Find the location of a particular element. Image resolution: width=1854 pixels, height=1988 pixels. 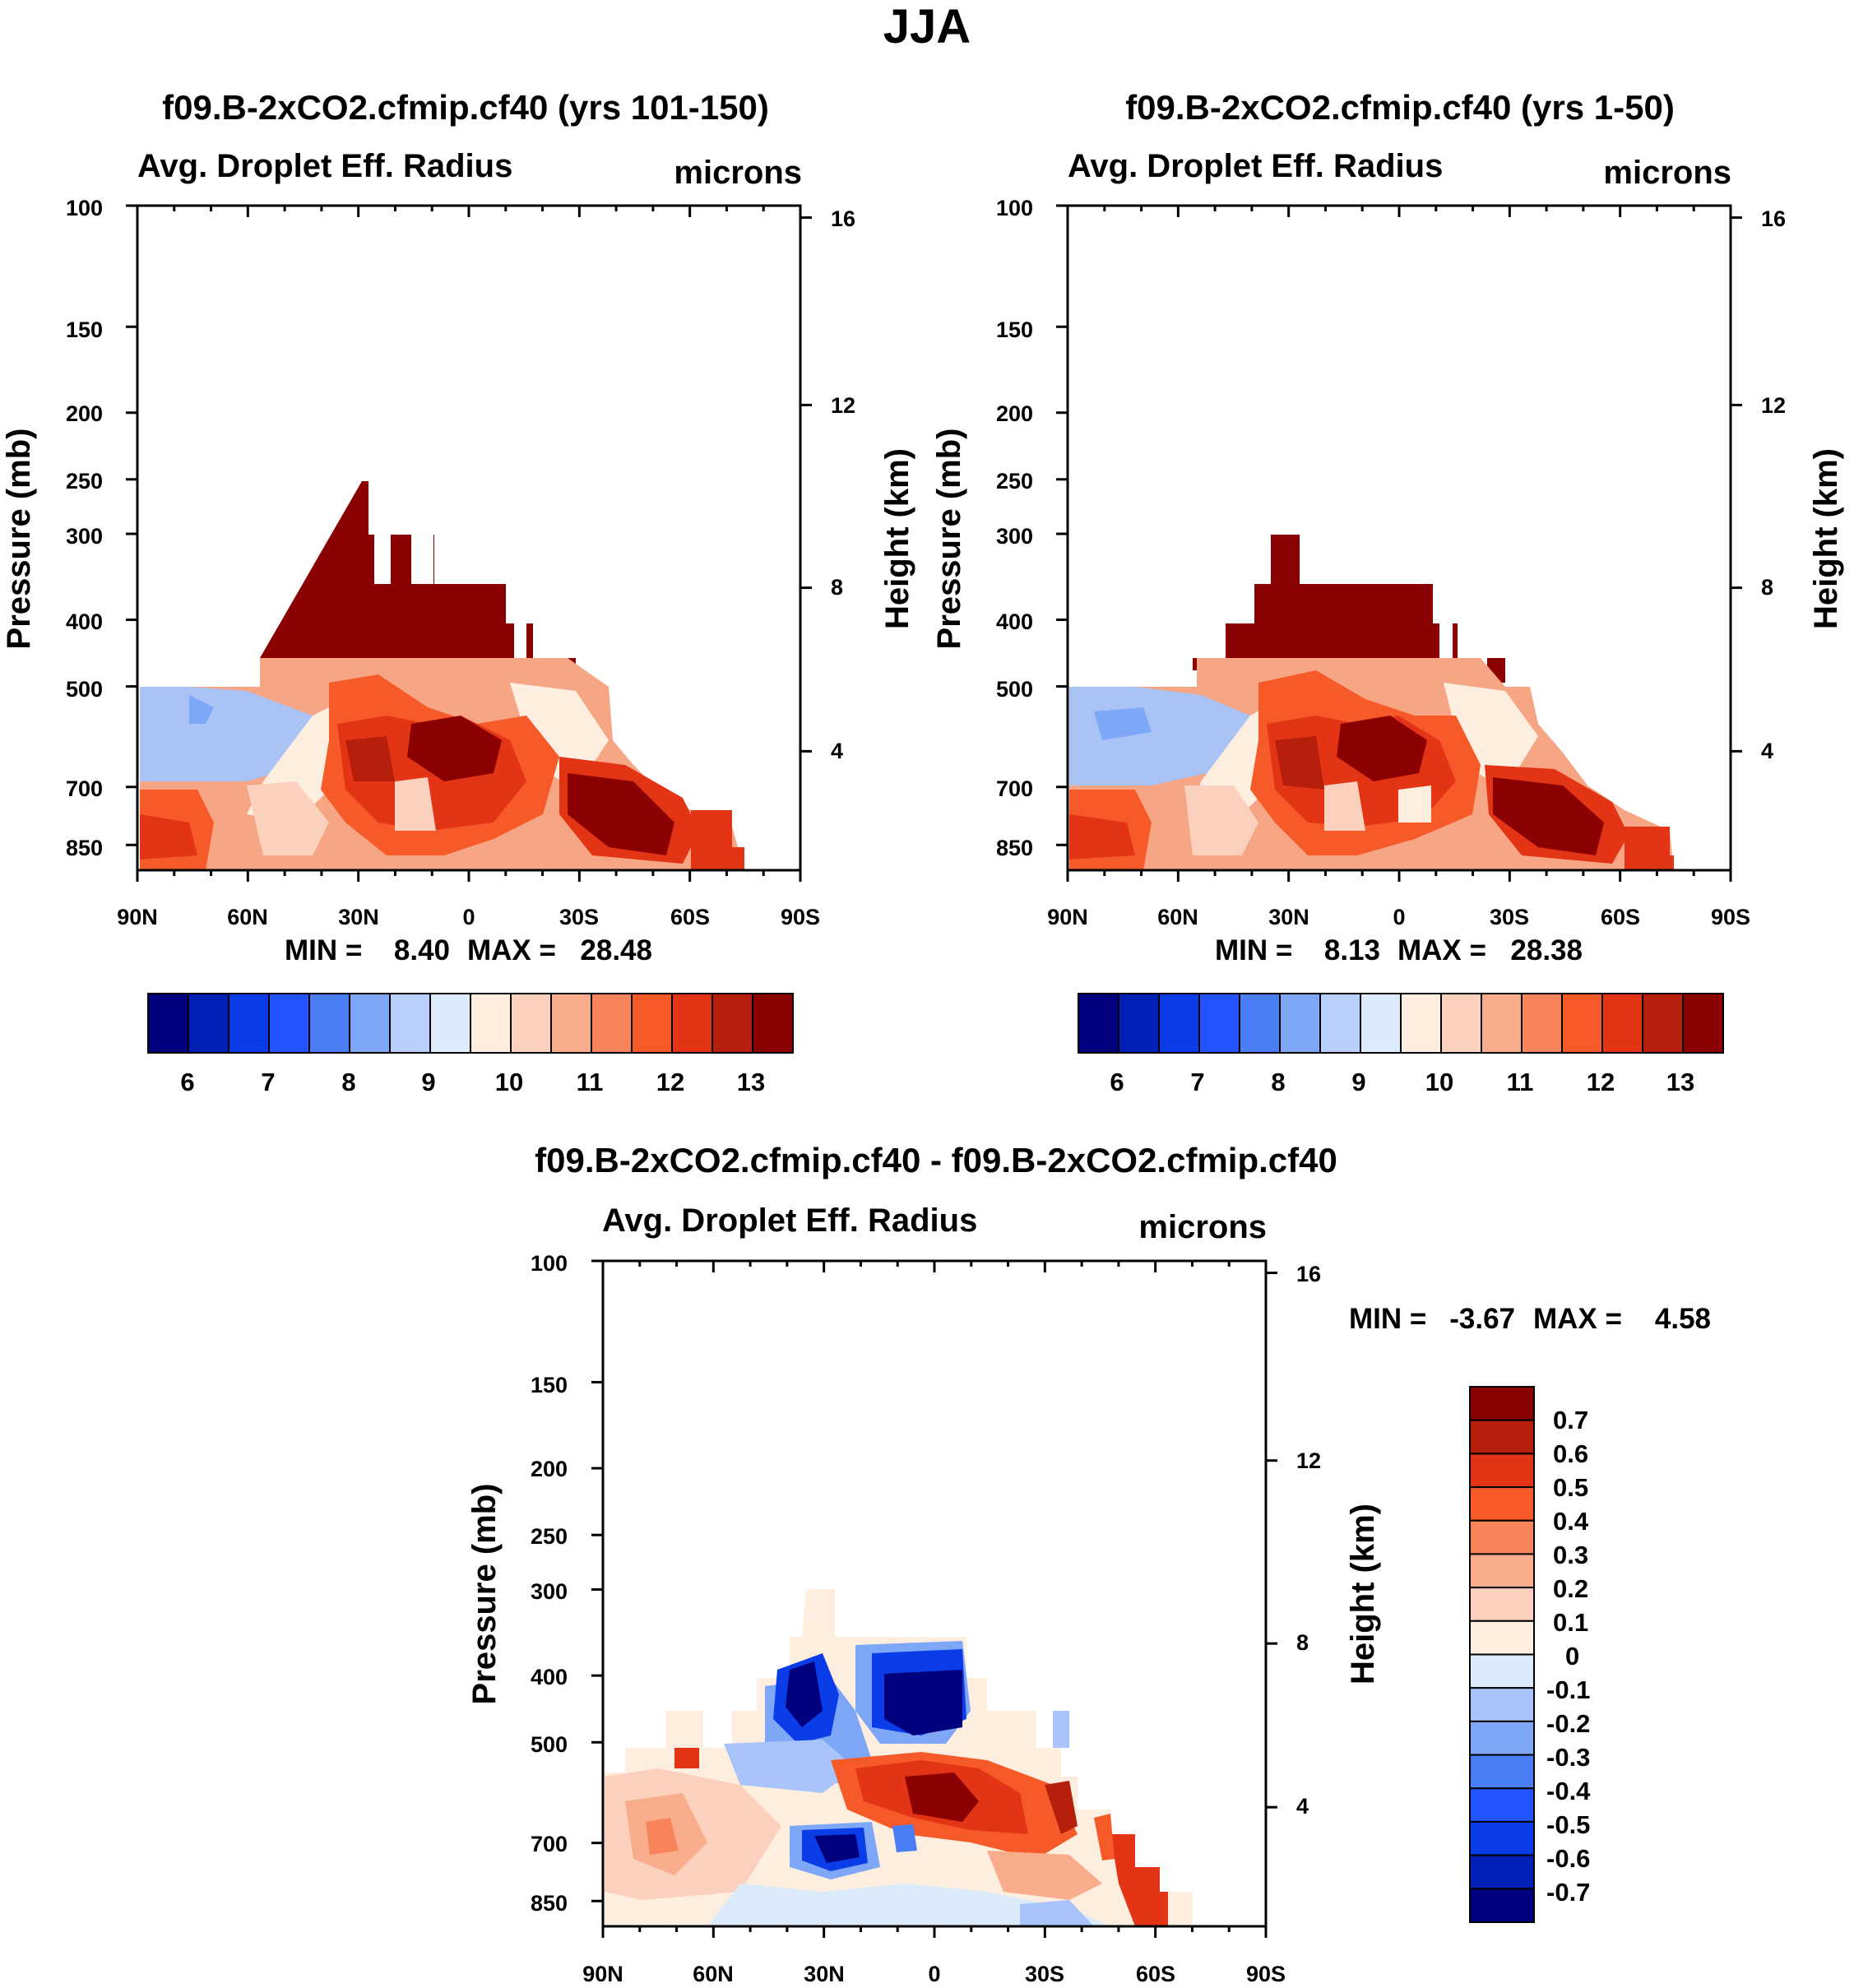

y-tick-label: 100 is located at coordinates (1014, 208).